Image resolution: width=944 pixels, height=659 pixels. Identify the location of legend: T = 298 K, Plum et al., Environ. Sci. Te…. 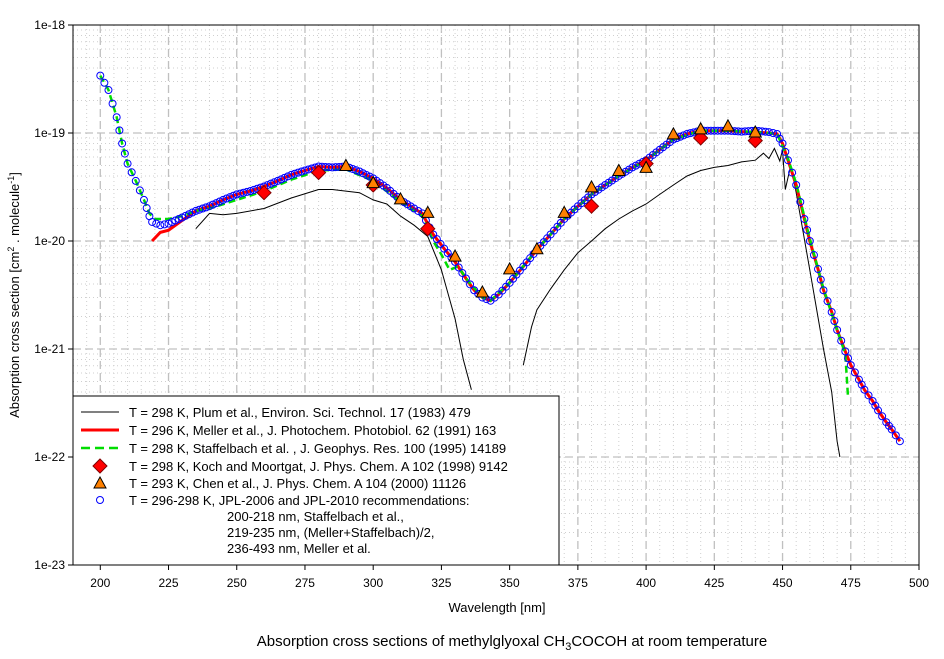
(316, 480).